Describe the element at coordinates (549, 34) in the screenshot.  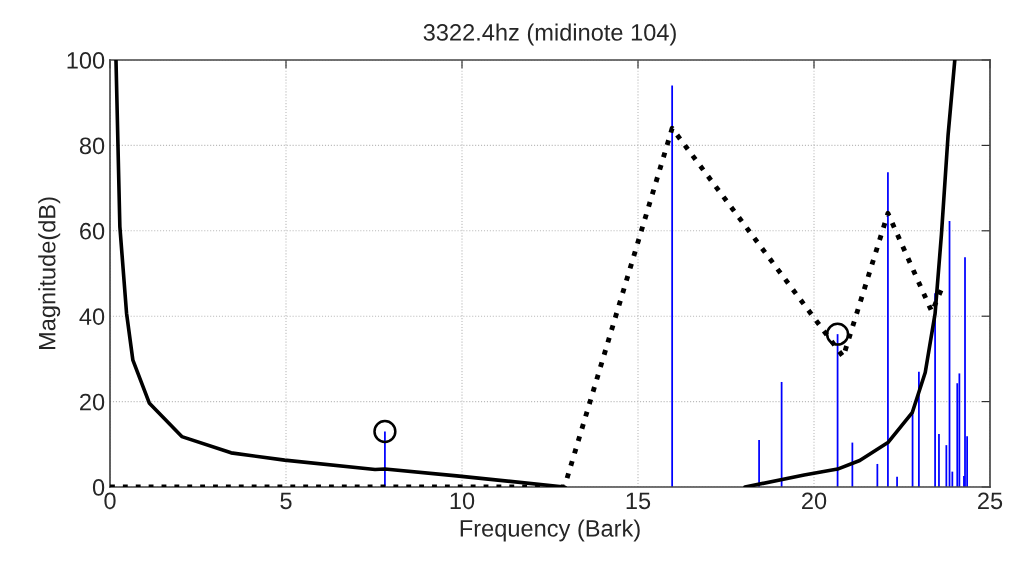
I see `chart-title: 3322.4hz (midinote 104)` at that location.